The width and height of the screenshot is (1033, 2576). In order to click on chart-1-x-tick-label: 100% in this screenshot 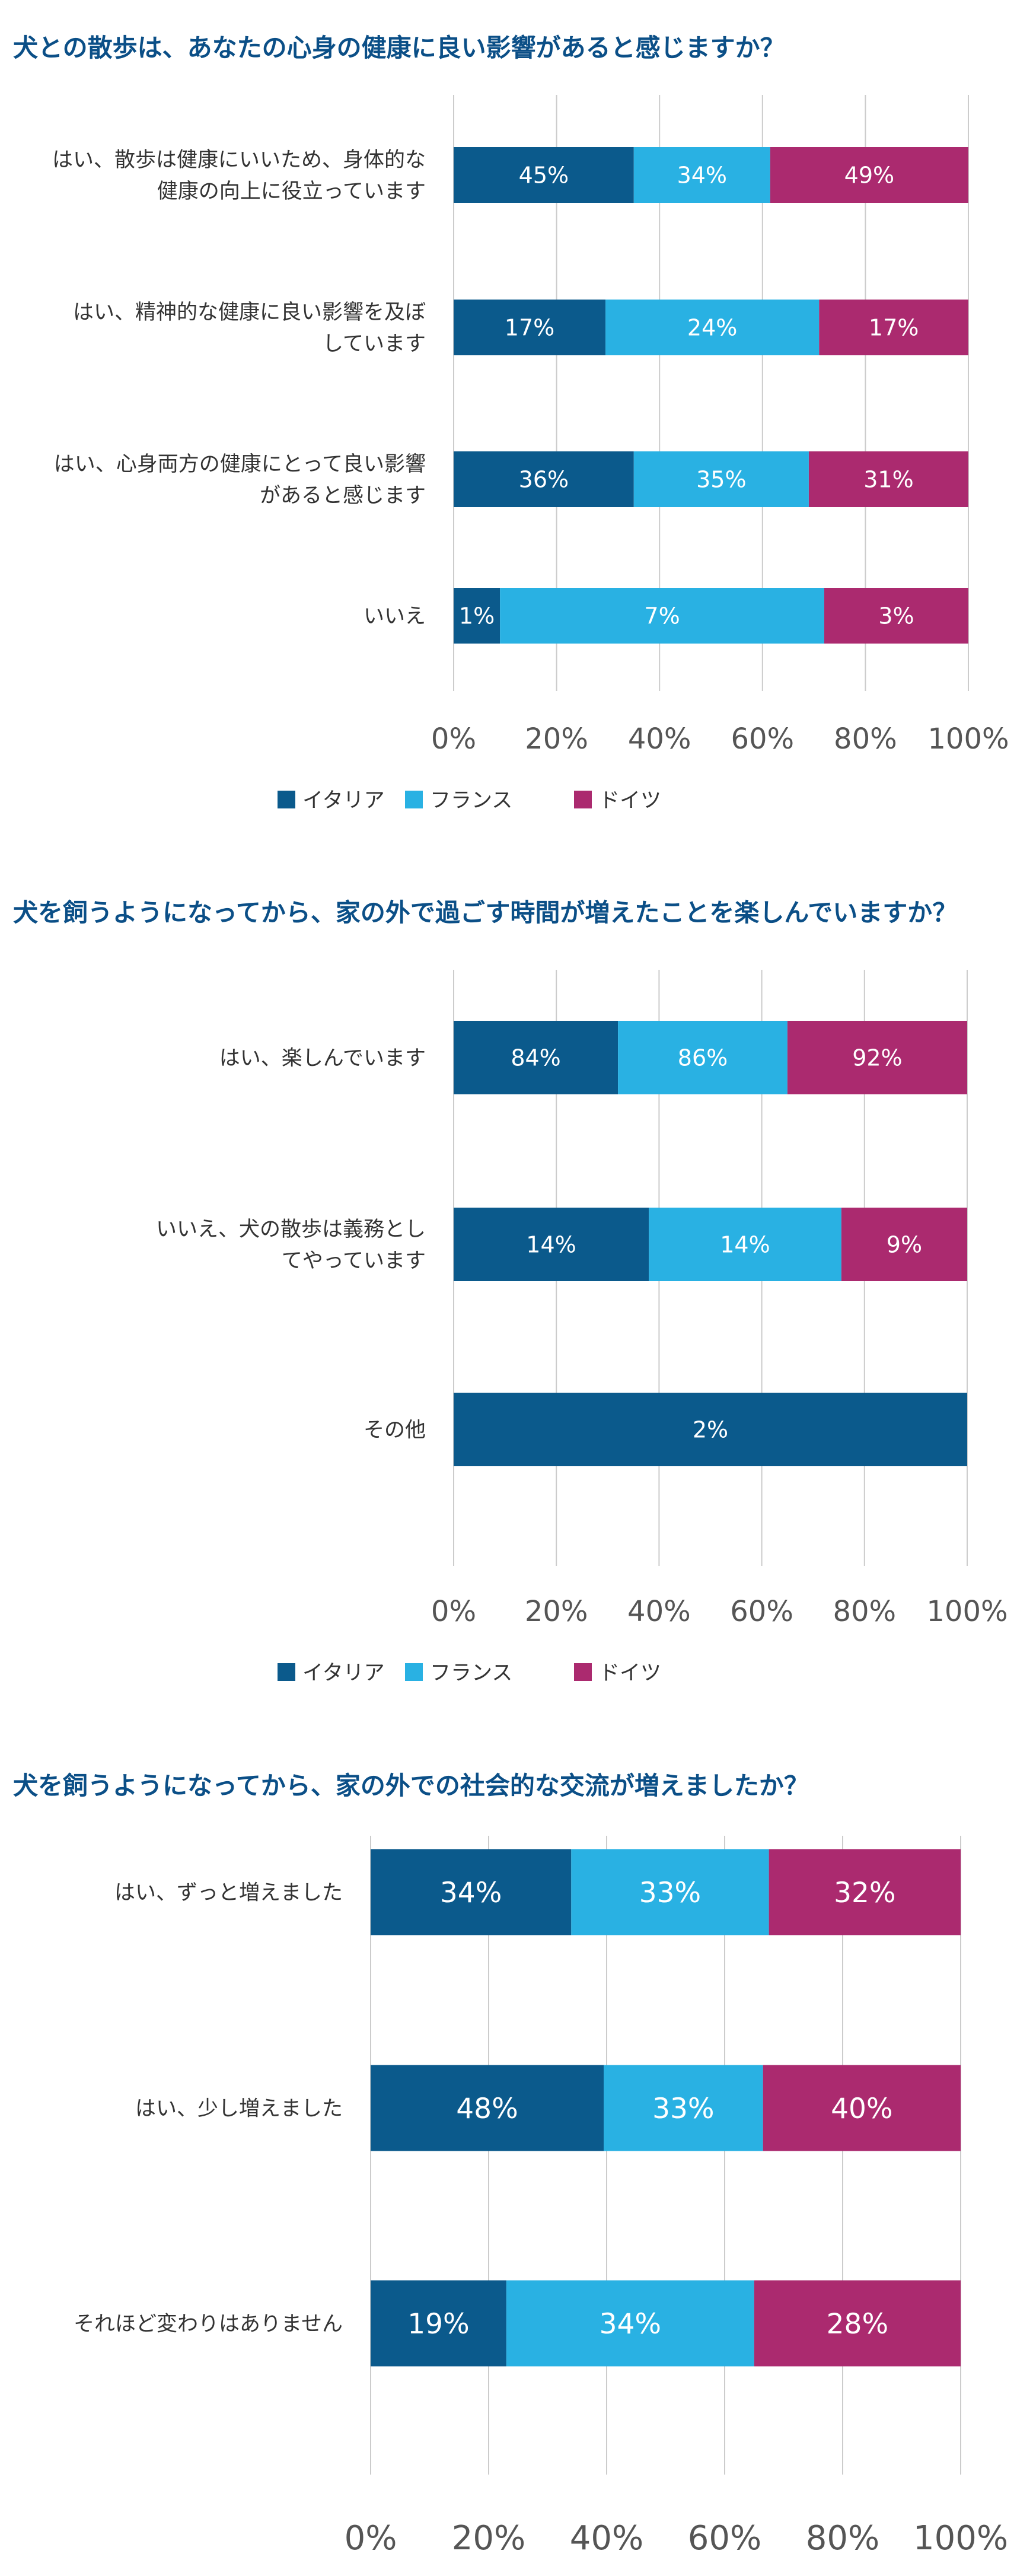, I will do `click(968, 739)`.